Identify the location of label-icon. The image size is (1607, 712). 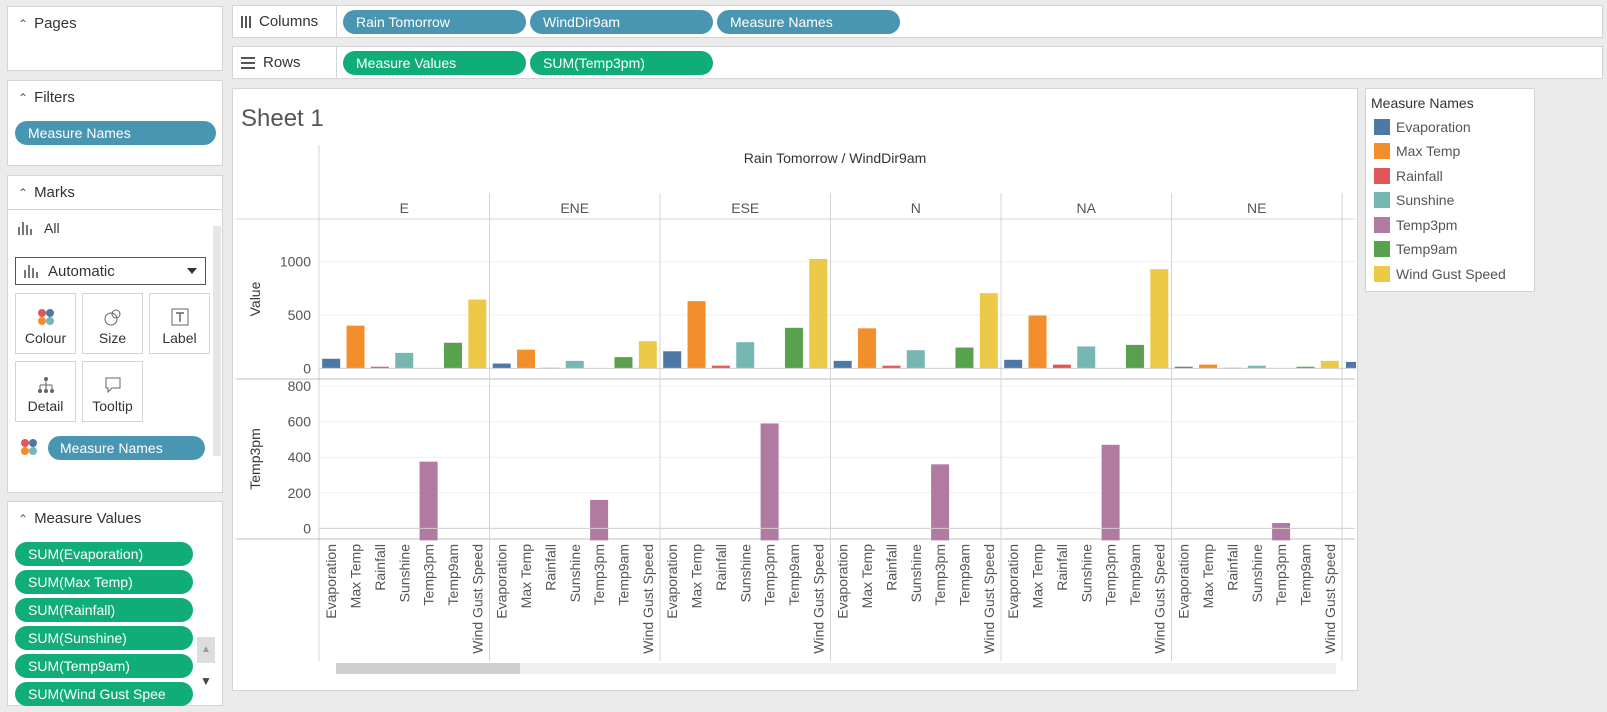
(179, 317).